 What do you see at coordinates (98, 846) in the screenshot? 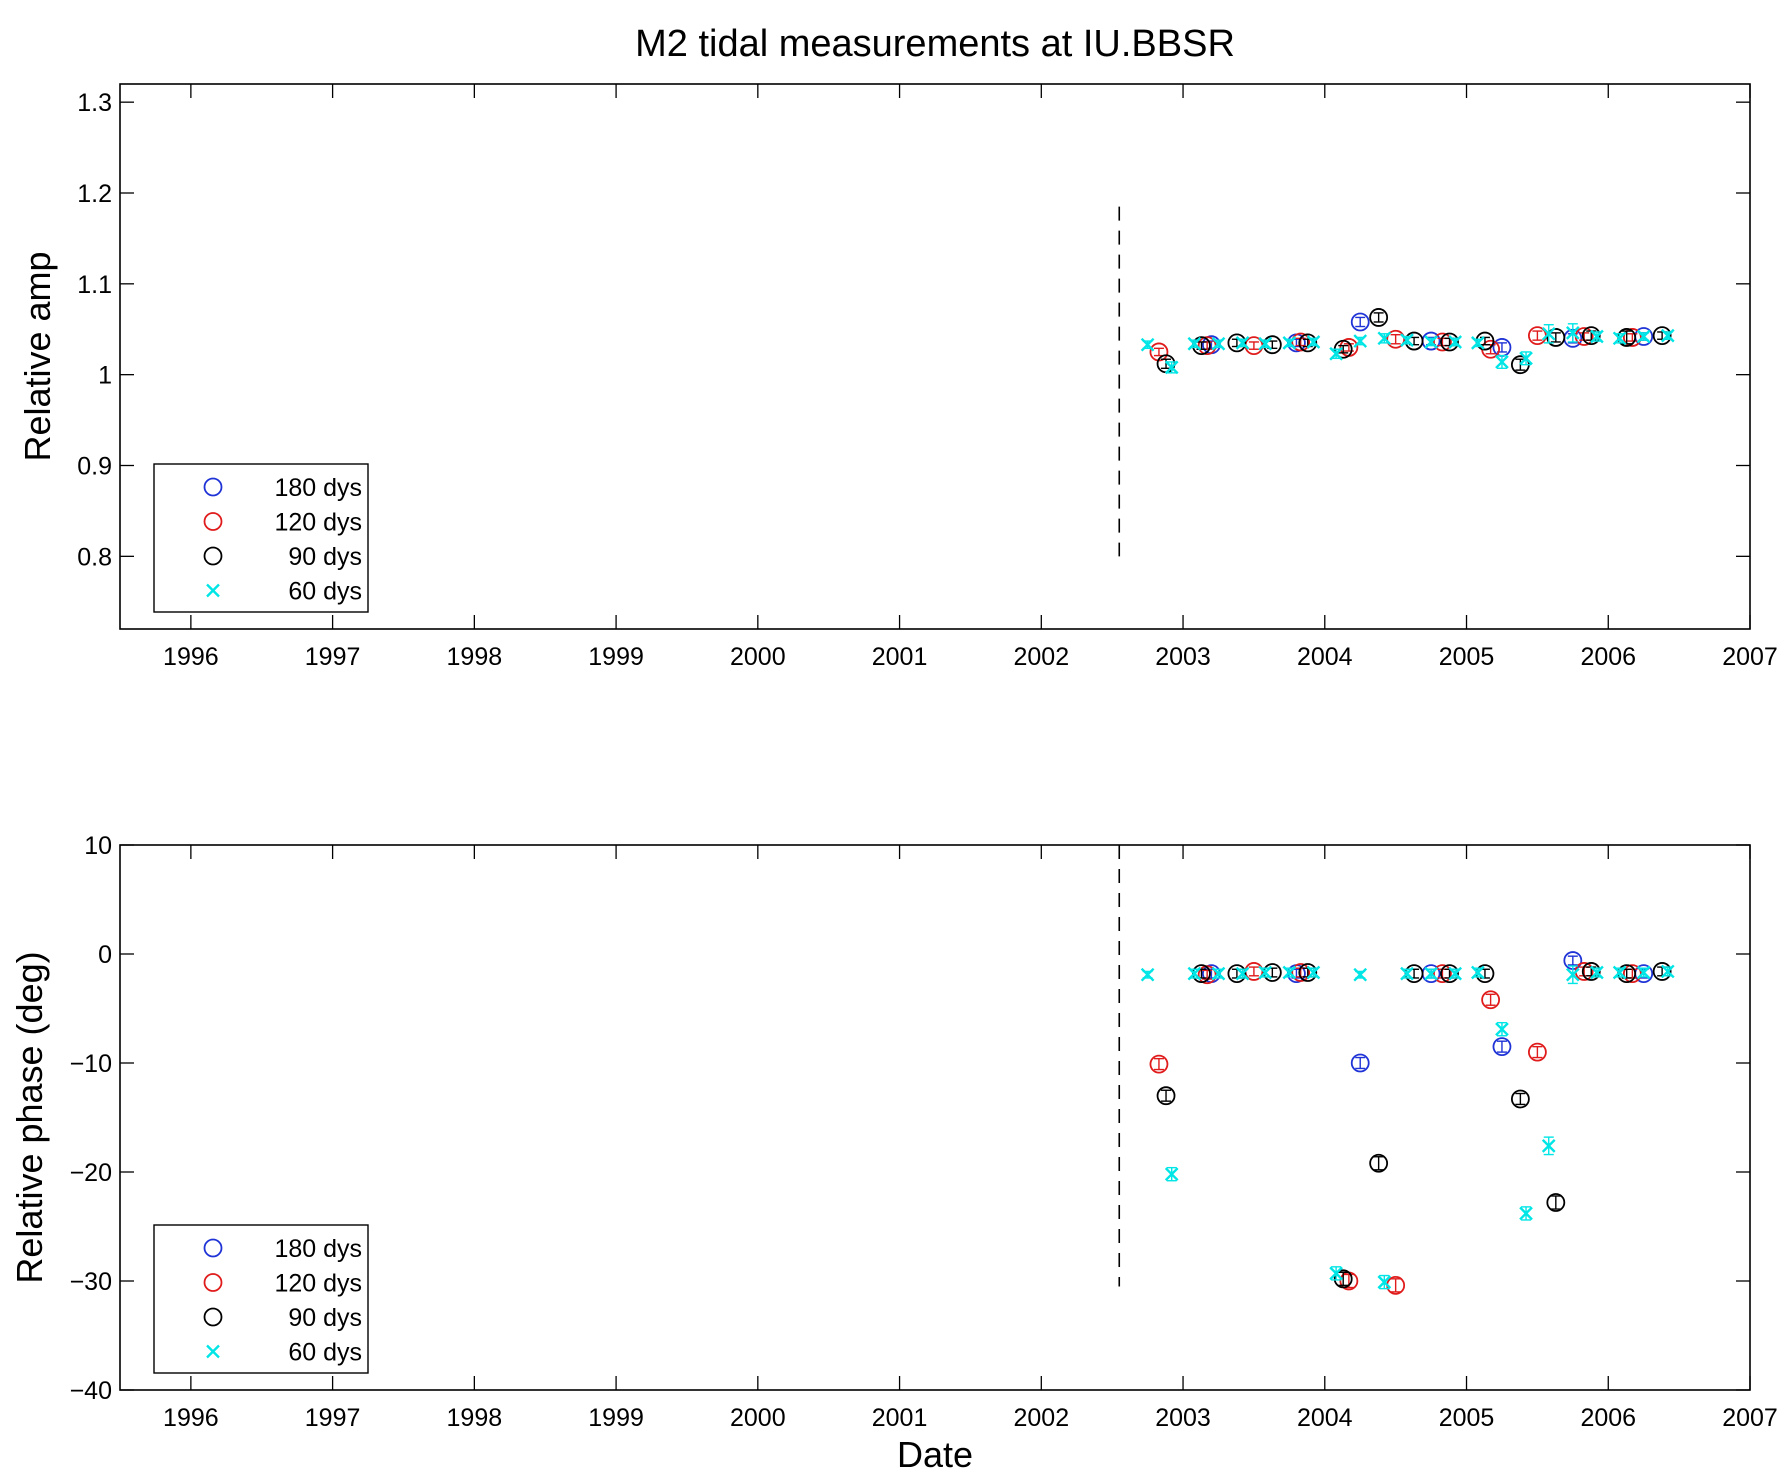
I see `y-tick-label: 10` at bounding box center [98, 846].